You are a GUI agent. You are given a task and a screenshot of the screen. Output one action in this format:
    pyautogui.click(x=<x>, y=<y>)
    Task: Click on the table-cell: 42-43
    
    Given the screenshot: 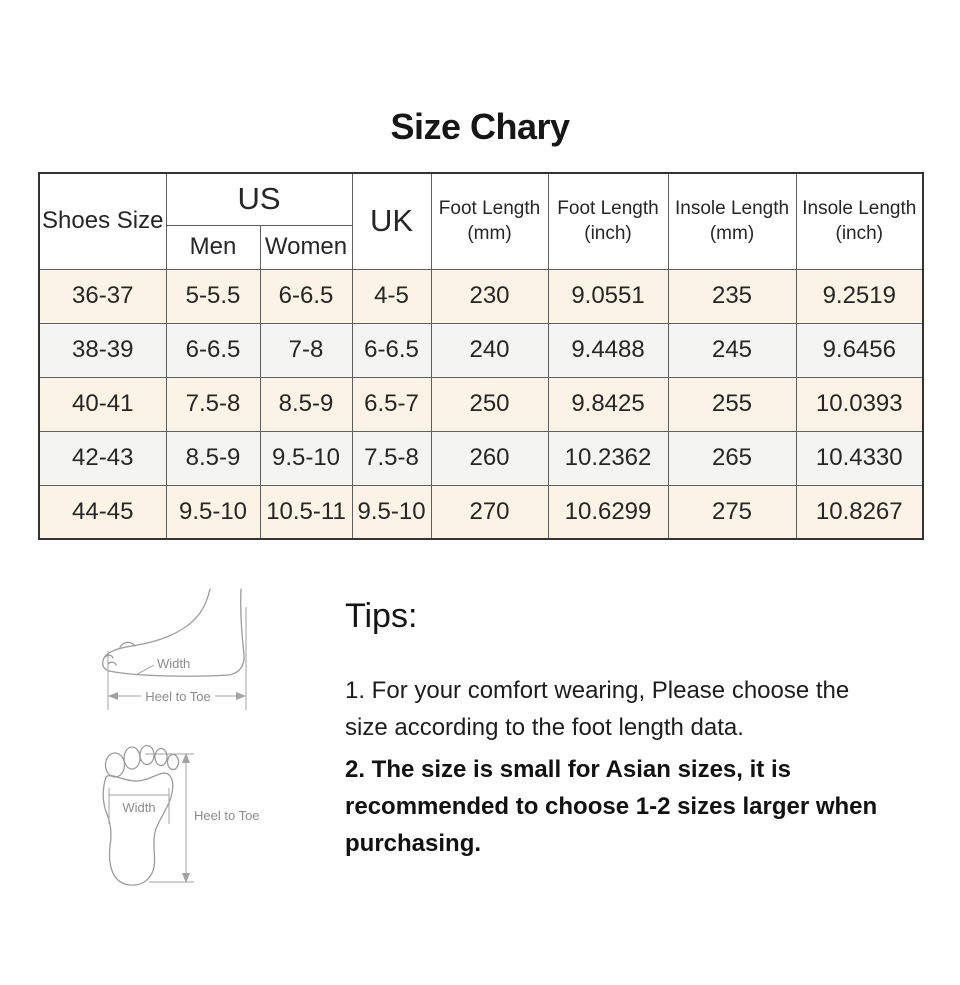 What is the action you would take?
    pyautogui.click(x=102, y=458)
    